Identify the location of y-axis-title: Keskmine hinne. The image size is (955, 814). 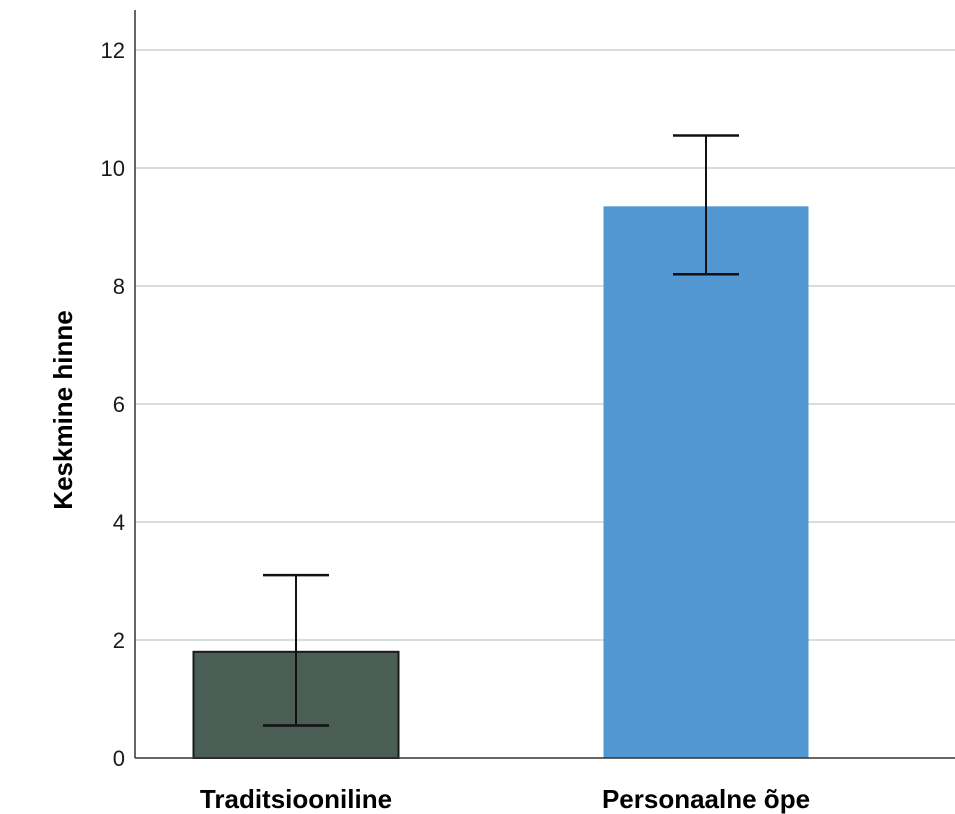
(63, 409).